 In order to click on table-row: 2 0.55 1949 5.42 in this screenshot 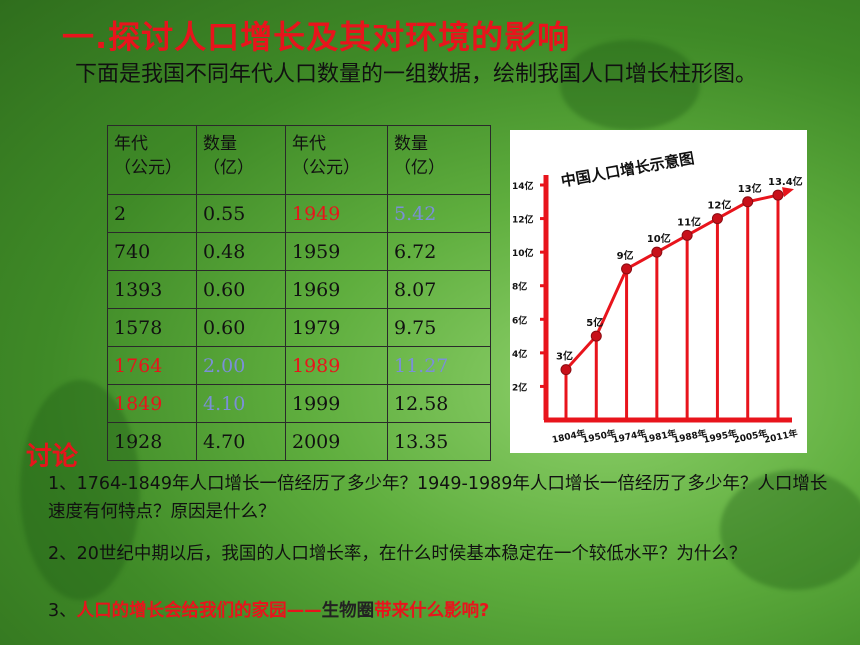, I will do `click(299, 213)`.